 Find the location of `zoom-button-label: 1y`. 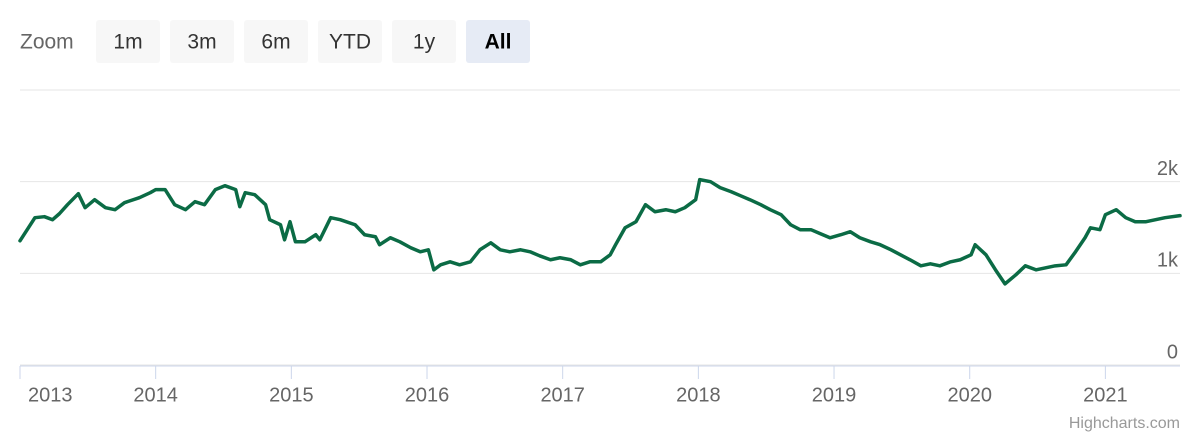

zoom-button-label: 1y is located at coordinates (424, 42).